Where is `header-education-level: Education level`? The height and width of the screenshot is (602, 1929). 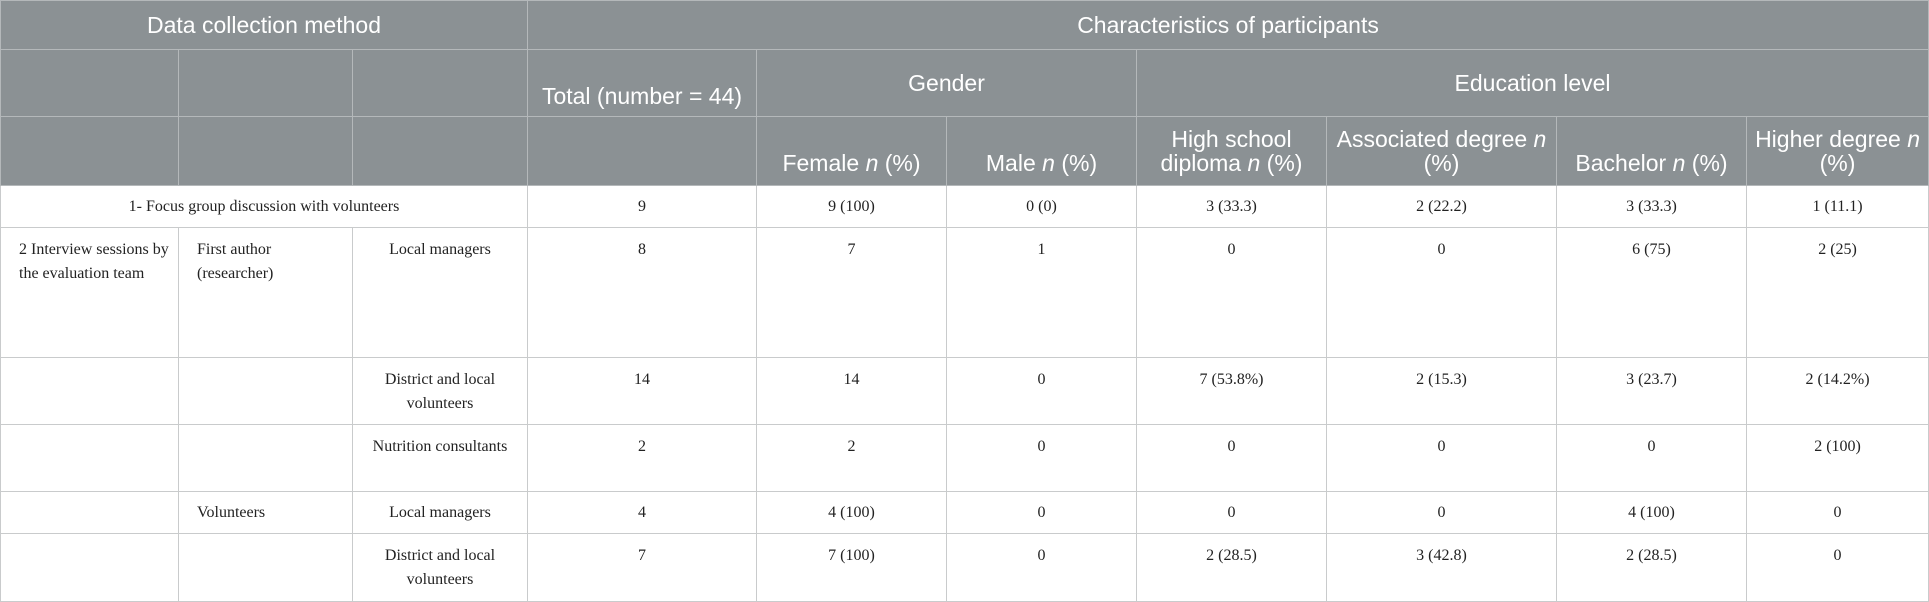
header-education-level: Education level is located at coordinates (1532, 83).